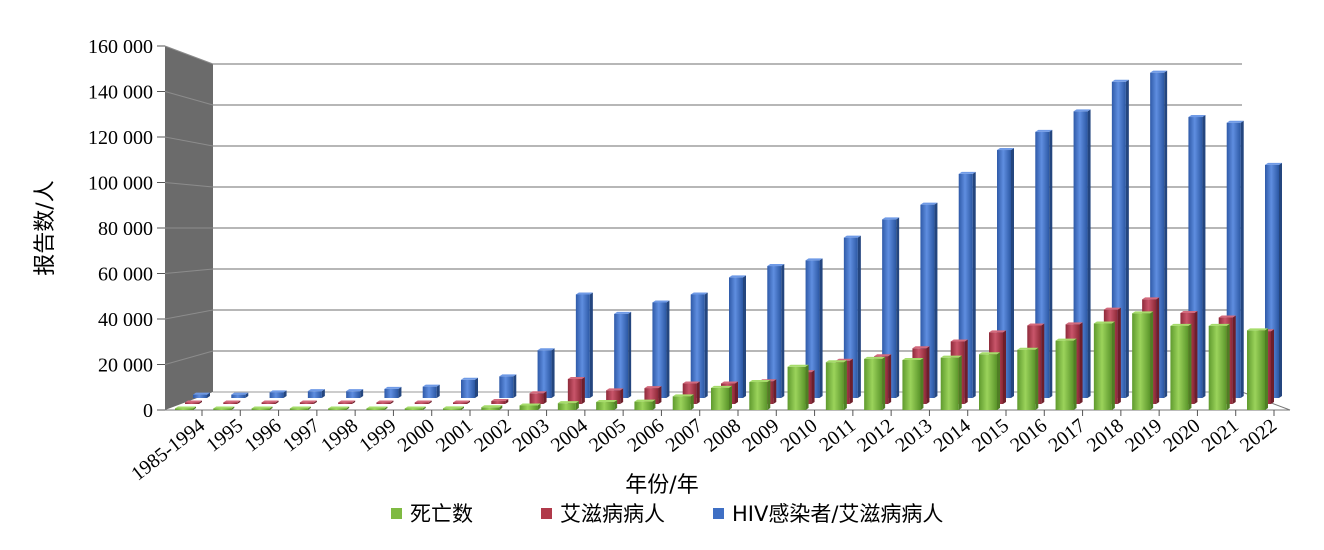 The image size is (1324, 550). I want to click on x-tick-label: 2013, so click(913, 436).